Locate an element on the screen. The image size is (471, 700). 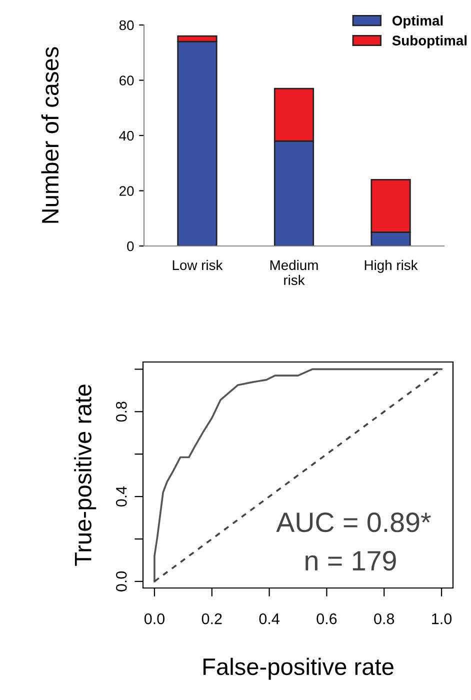
y-tick-label: 0.0 is located at coordinates (121, 581).